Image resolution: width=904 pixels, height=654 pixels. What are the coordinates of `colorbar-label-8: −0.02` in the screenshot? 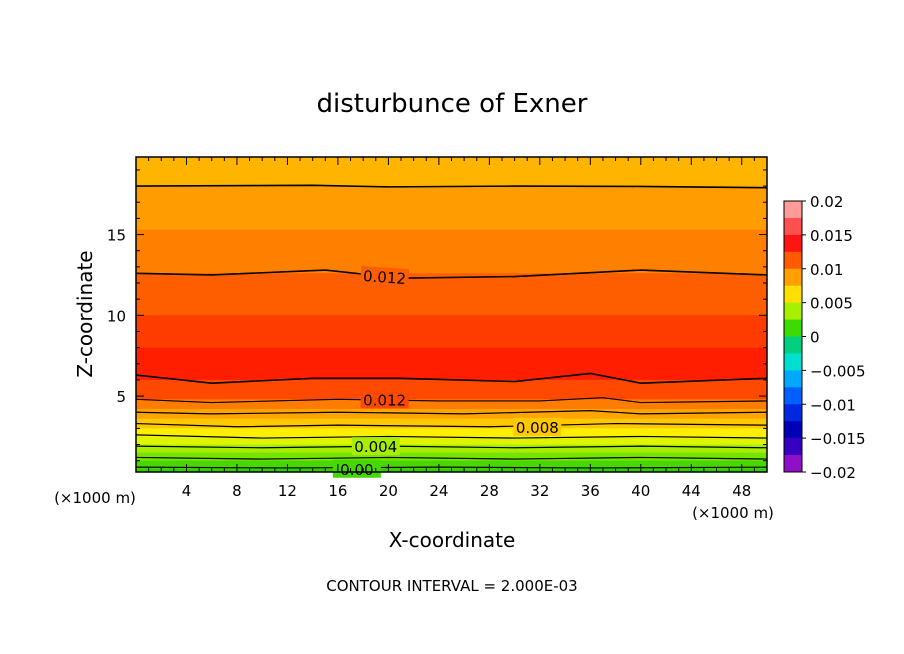 It's located at (833, 473).